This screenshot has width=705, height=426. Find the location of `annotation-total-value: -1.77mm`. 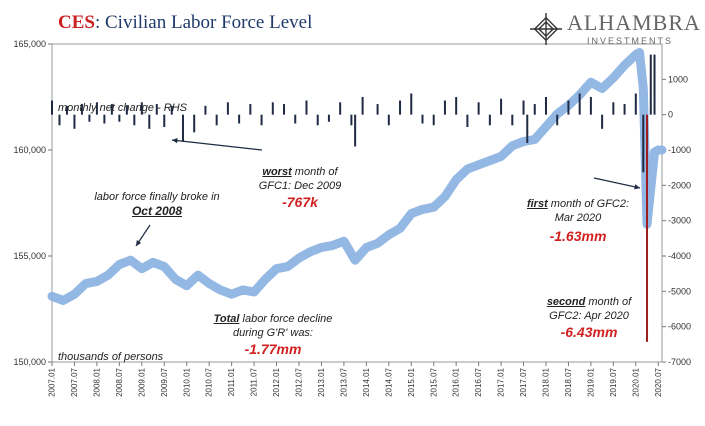

annotation-total-value: -1.77mm is located at coordinates (273, 349).